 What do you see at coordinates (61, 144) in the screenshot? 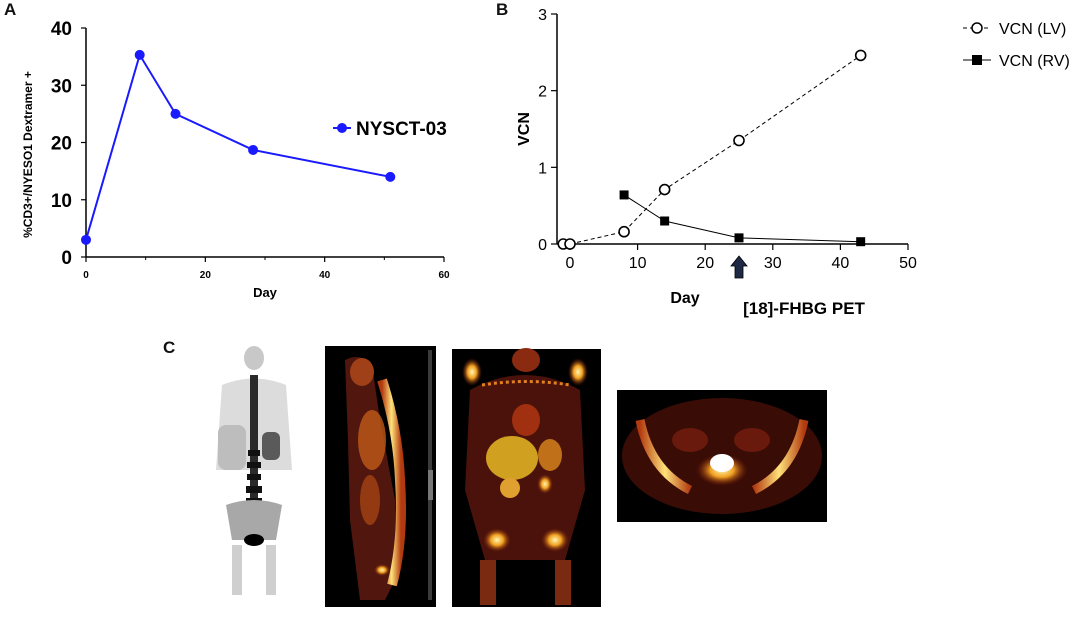
I see `y-tick-label: 20` at bounding box center [61, 144].